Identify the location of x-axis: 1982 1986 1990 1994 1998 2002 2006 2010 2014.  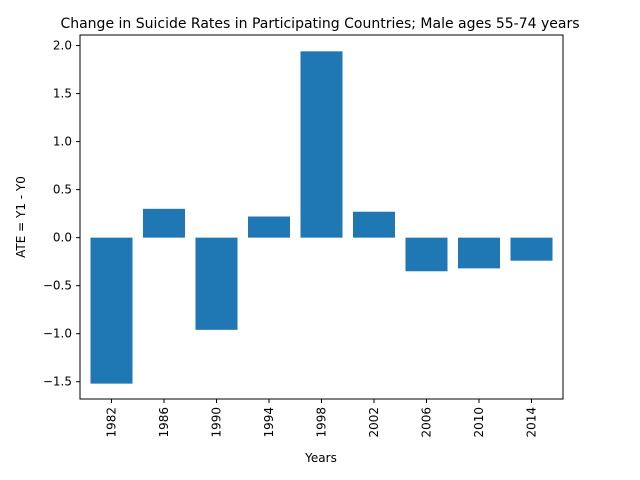
(322, 418).